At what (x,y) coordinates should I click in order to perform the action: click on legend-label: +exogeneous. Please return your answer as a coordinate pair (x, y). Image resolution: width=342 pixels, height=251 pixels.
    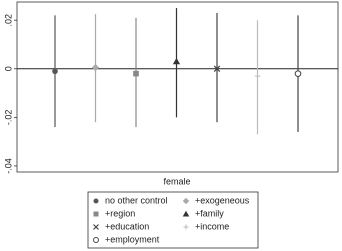
    Looking at the image, I should click on (222, 200).